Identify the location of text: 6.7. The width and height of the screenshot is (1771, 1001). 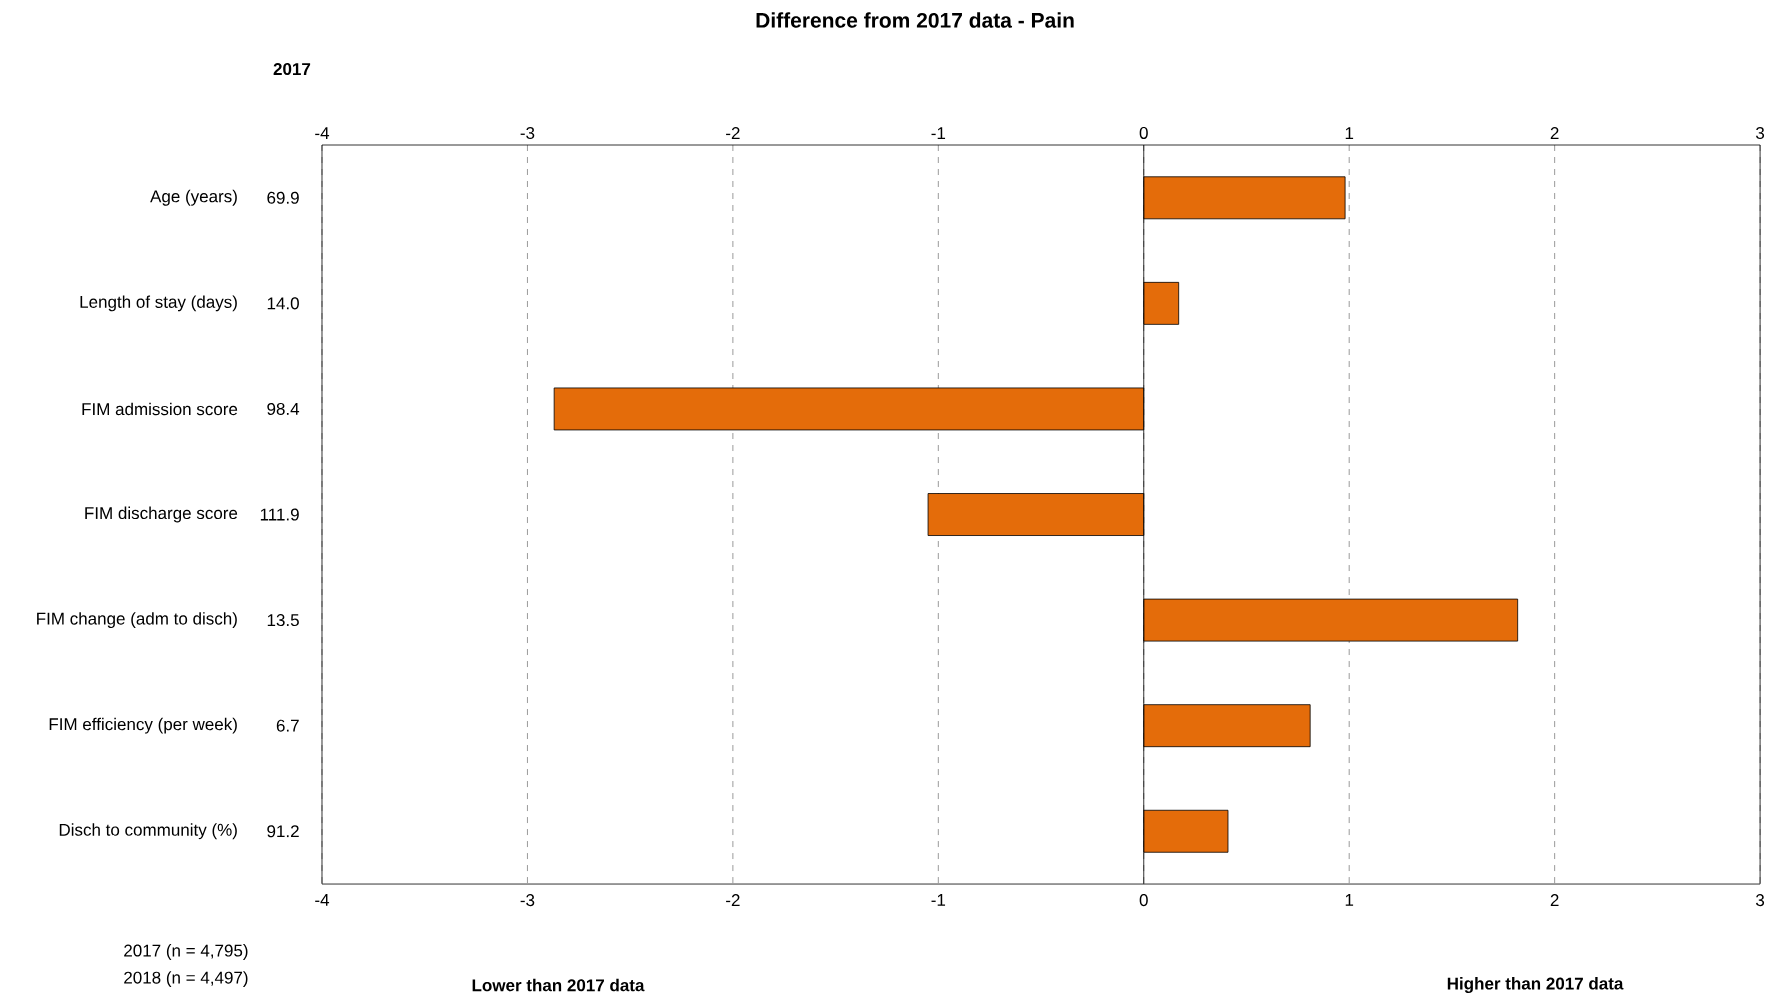
(287, 725).